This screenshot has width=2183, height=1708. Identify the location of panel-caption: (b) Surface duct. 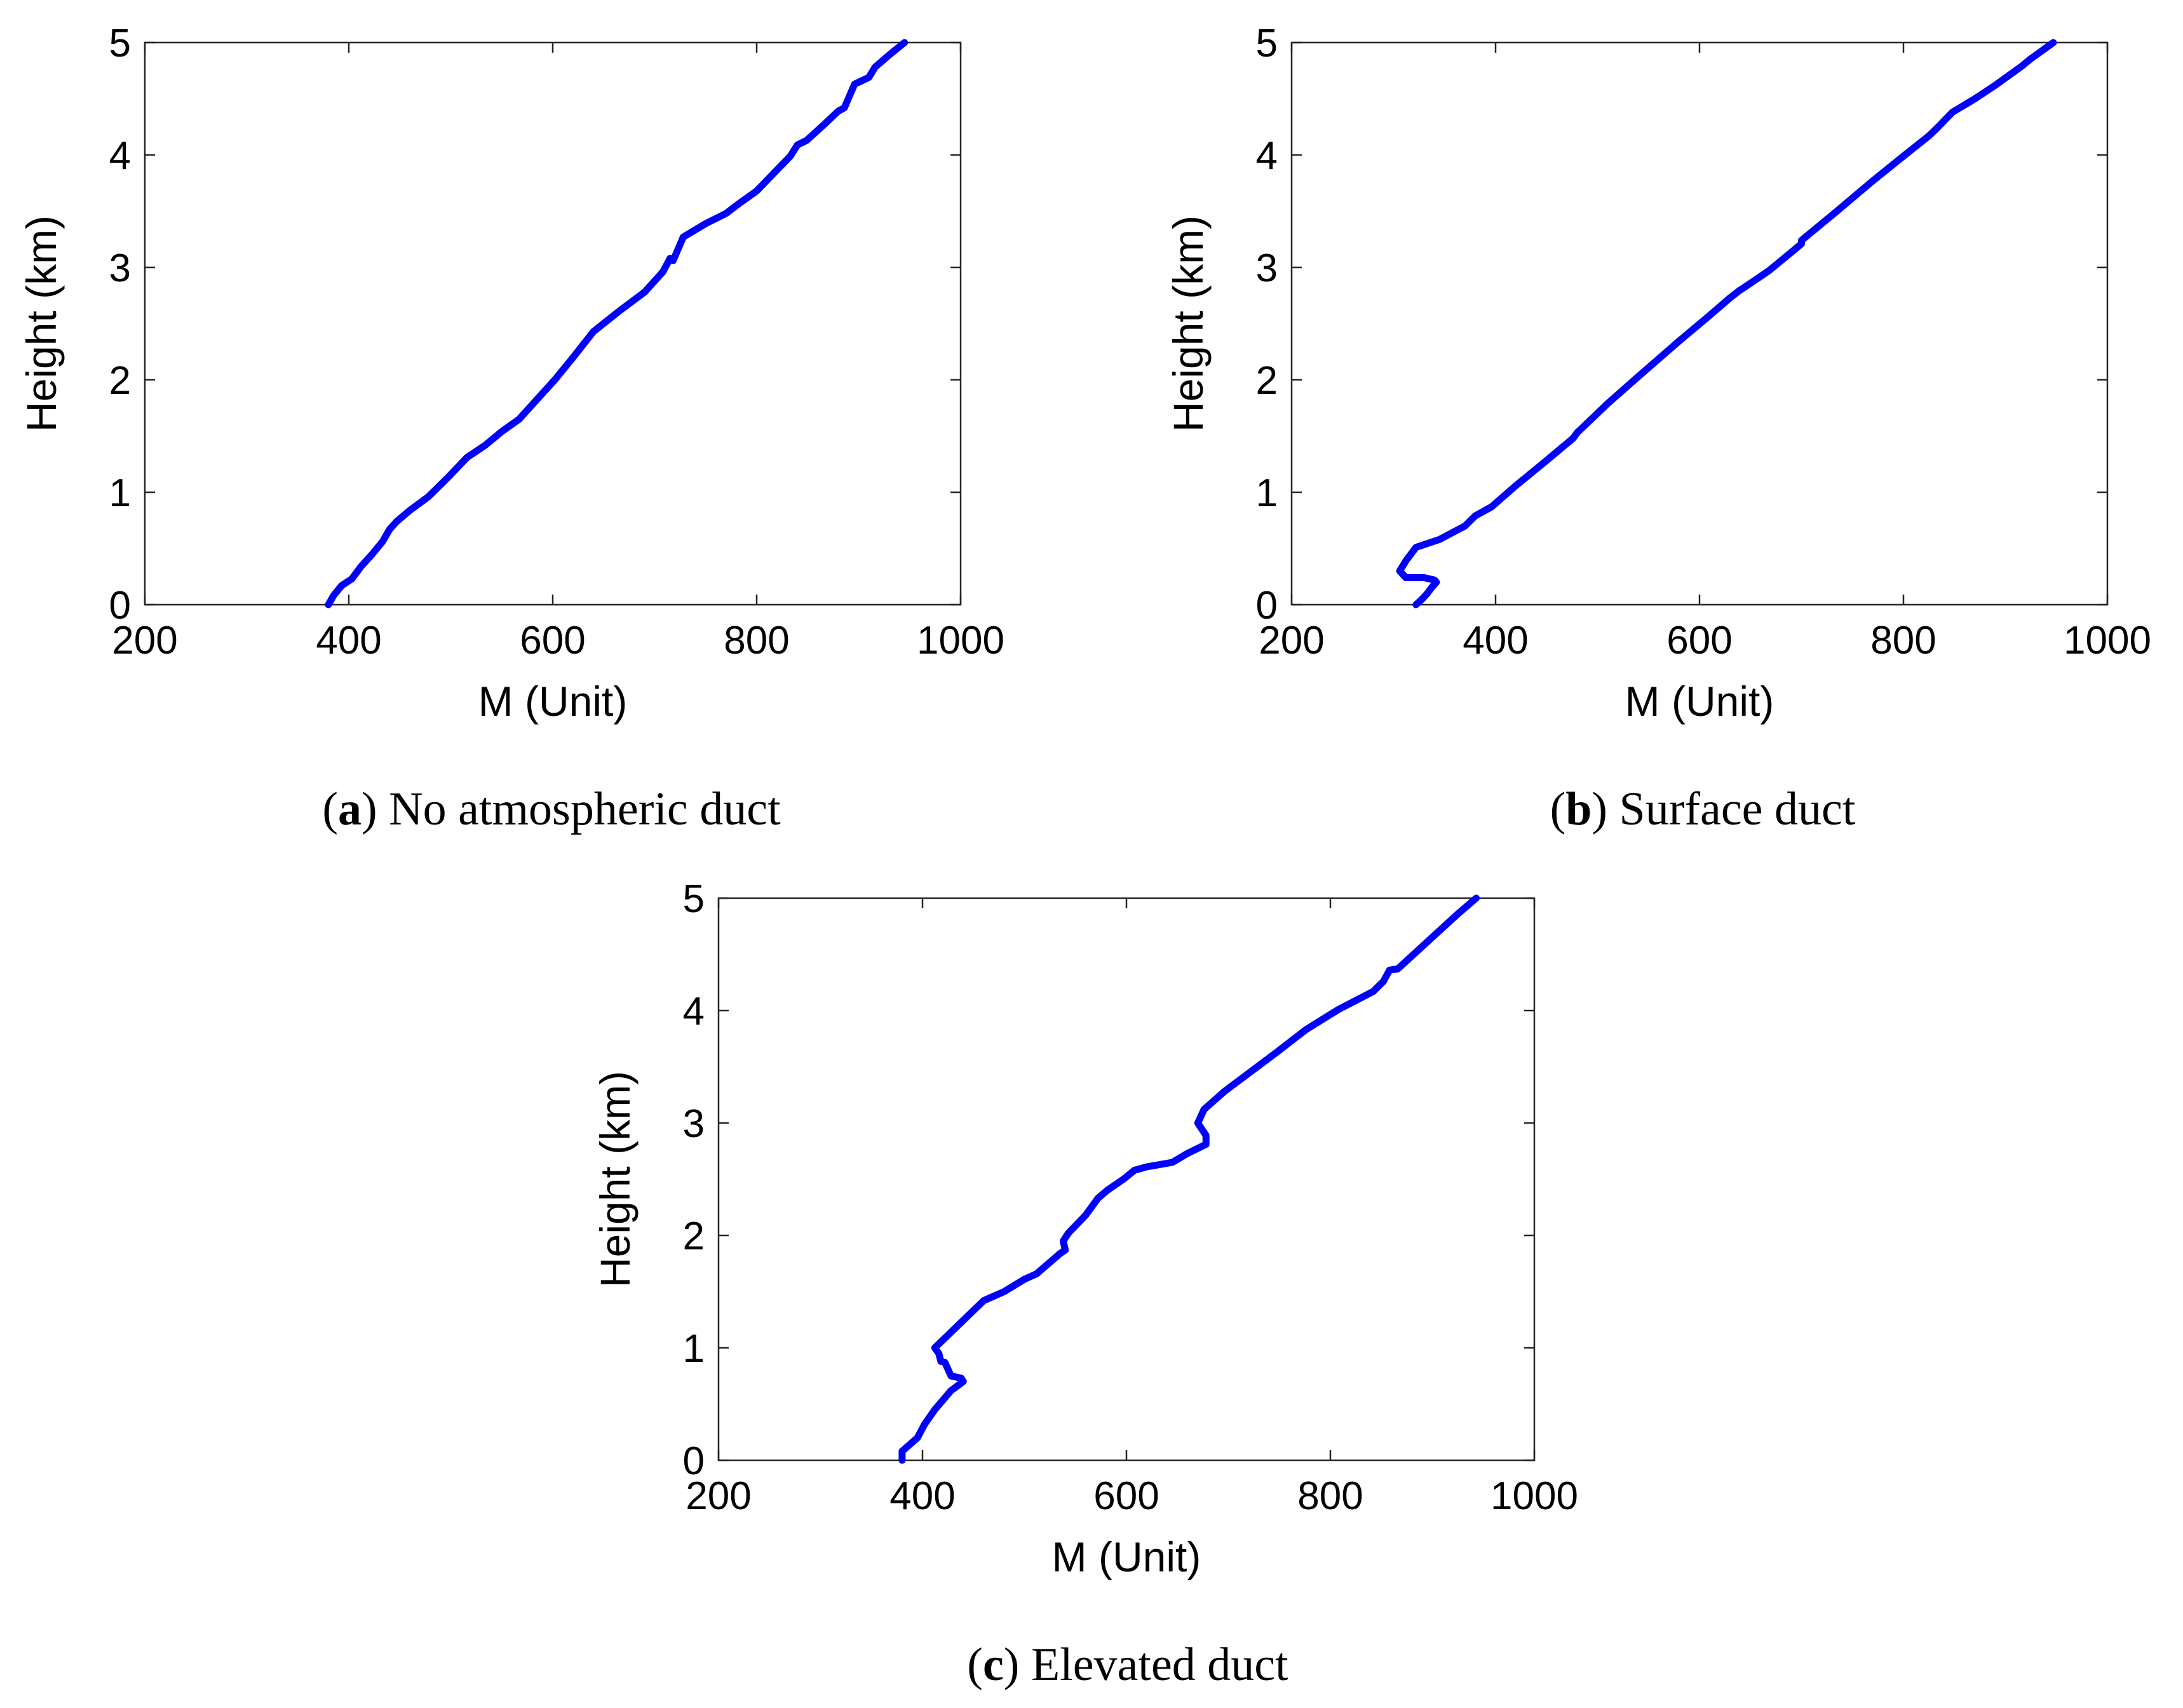
(1703, 809).